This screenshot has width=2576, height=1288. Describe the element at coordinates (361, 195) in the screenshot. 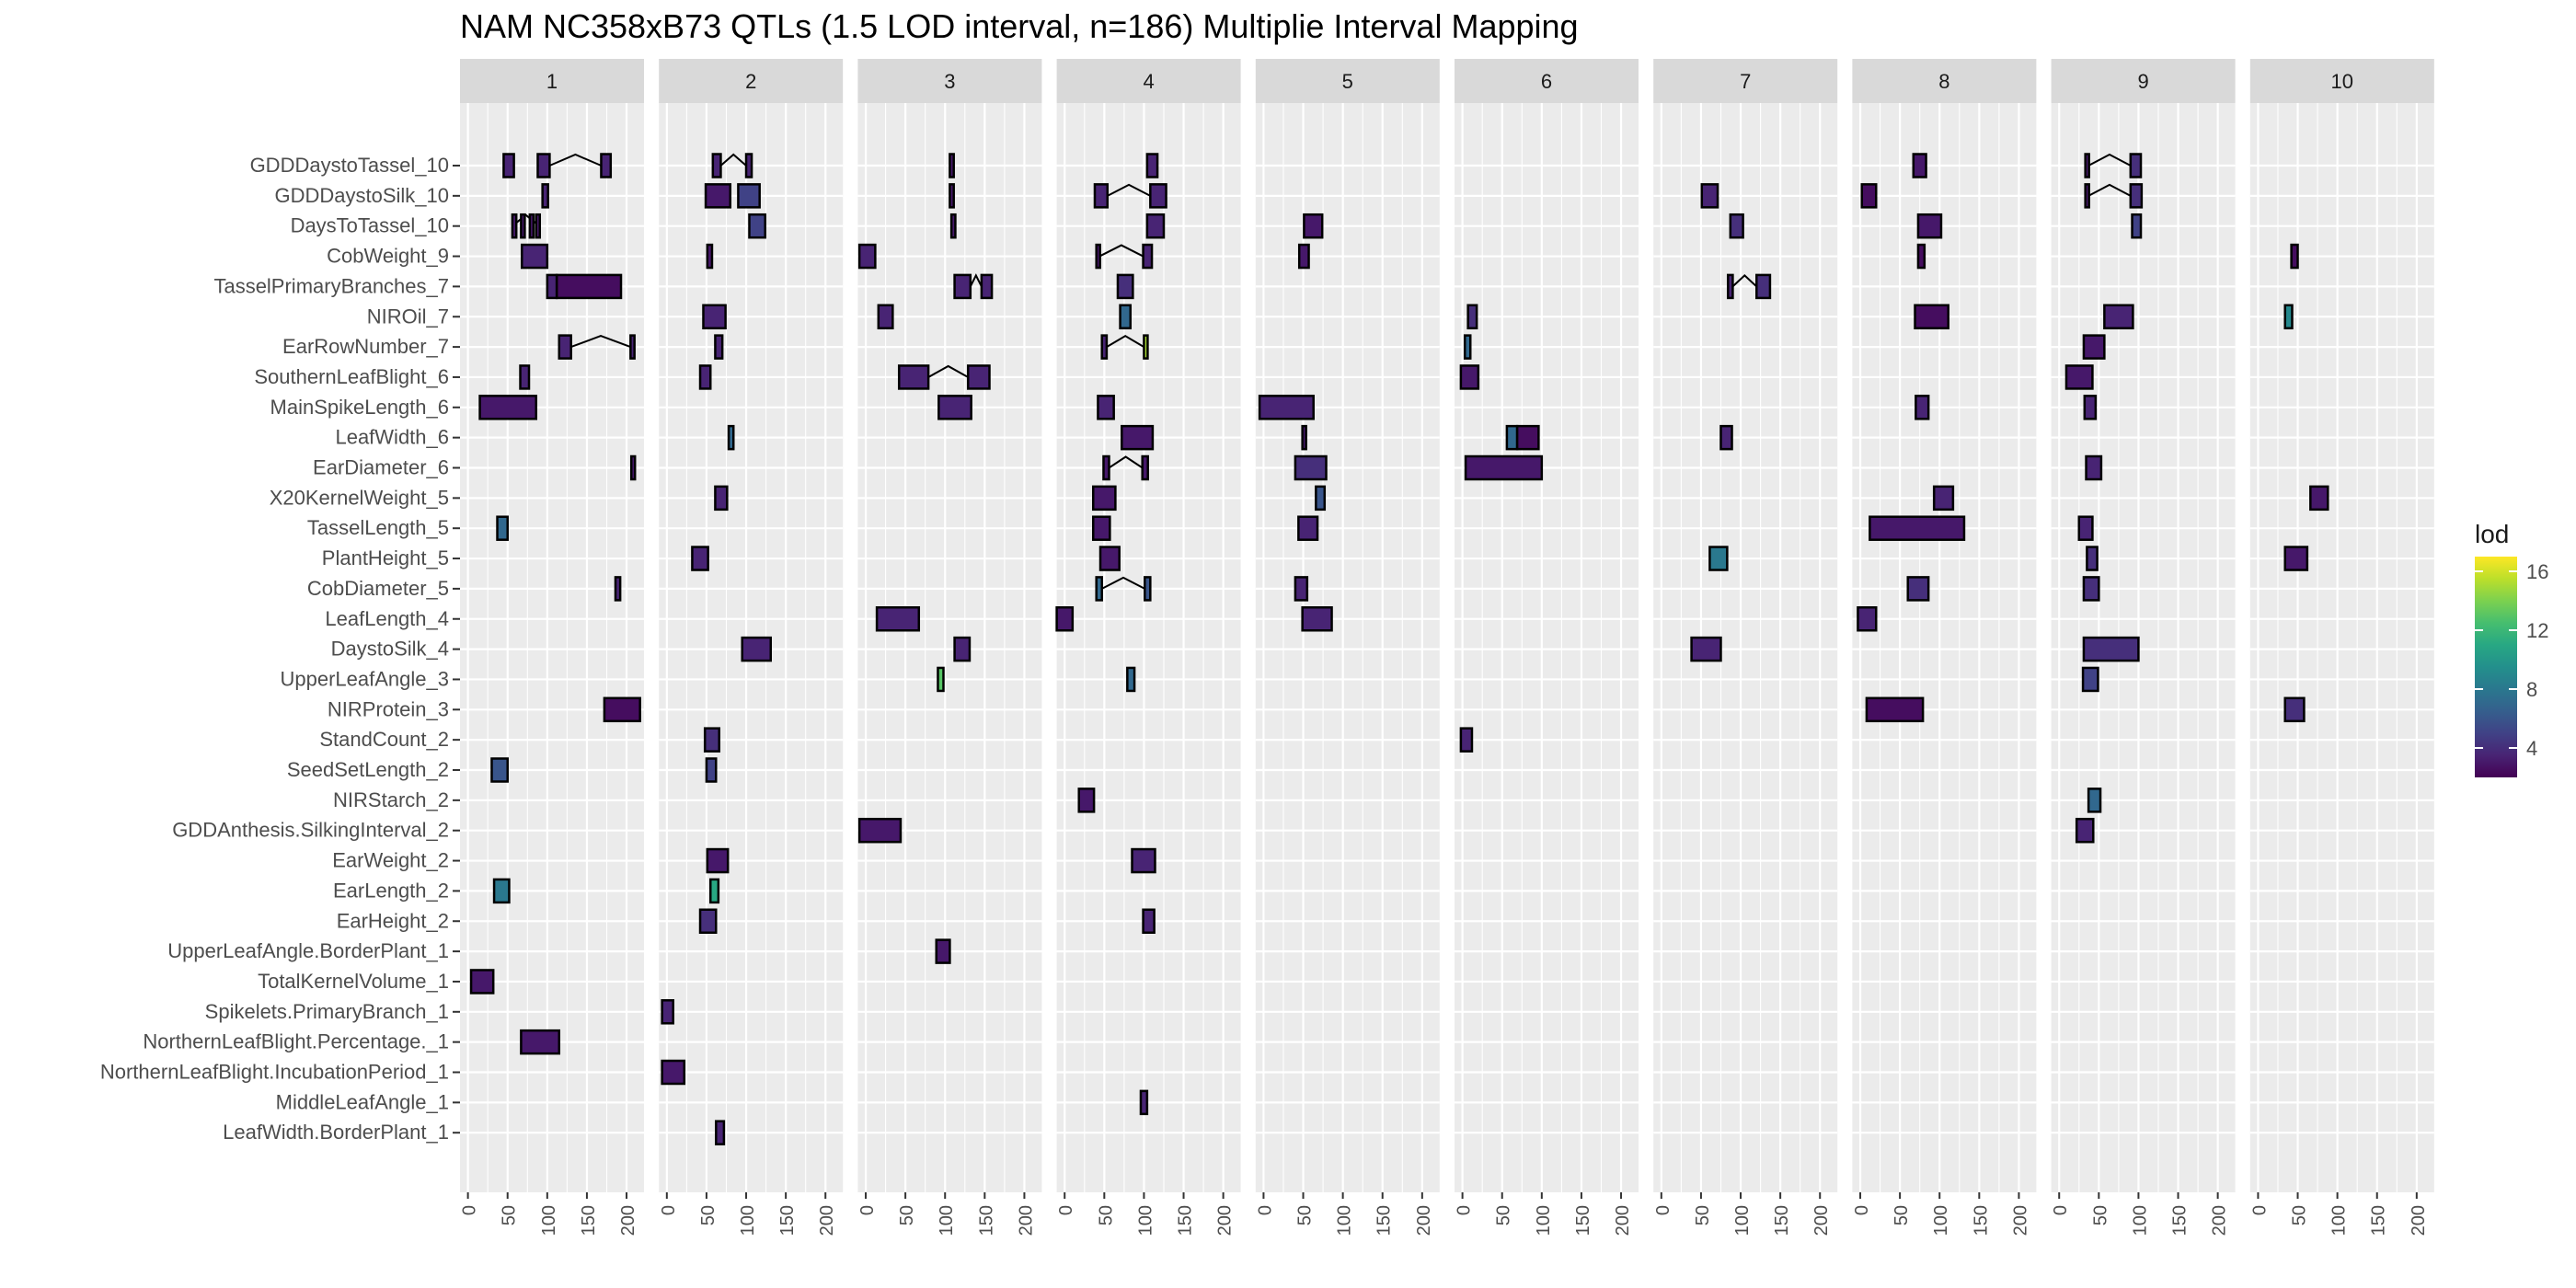

I see `trait-label: GDDDaystoSilk_10` at that location.